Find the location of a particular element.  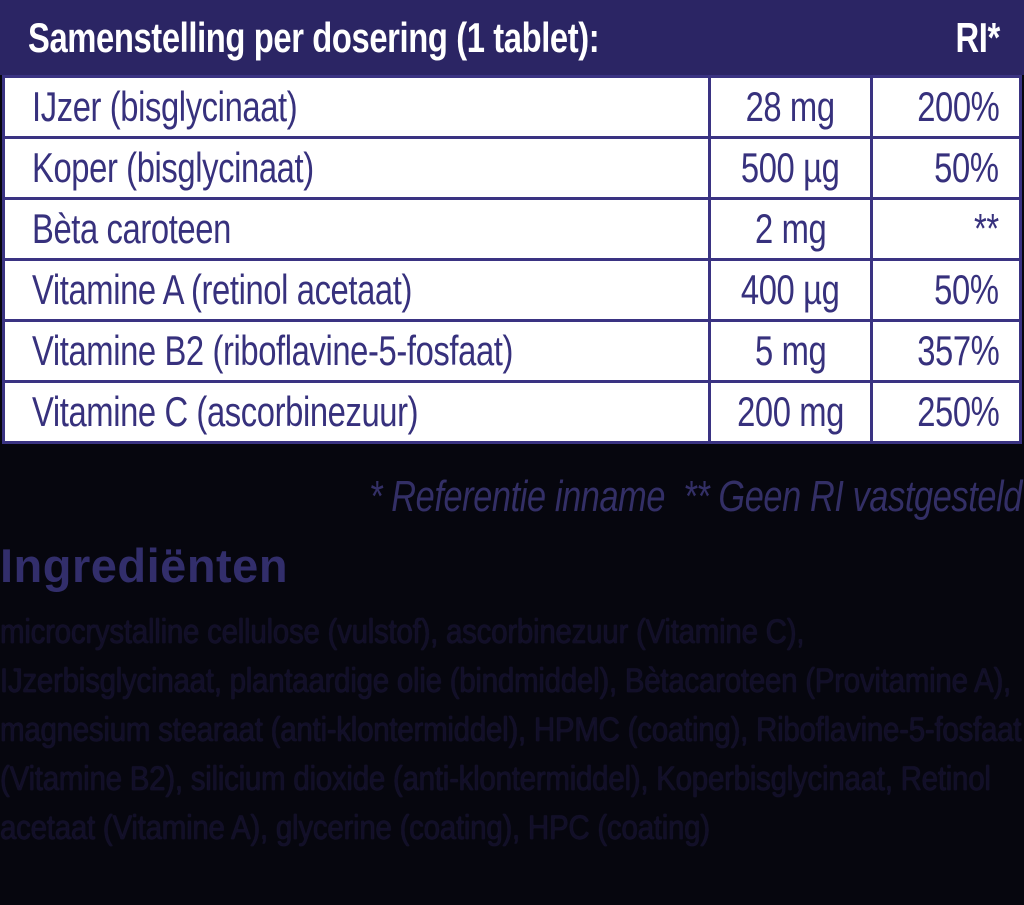

ri-cell: ** is located at coordinates (946, 229).